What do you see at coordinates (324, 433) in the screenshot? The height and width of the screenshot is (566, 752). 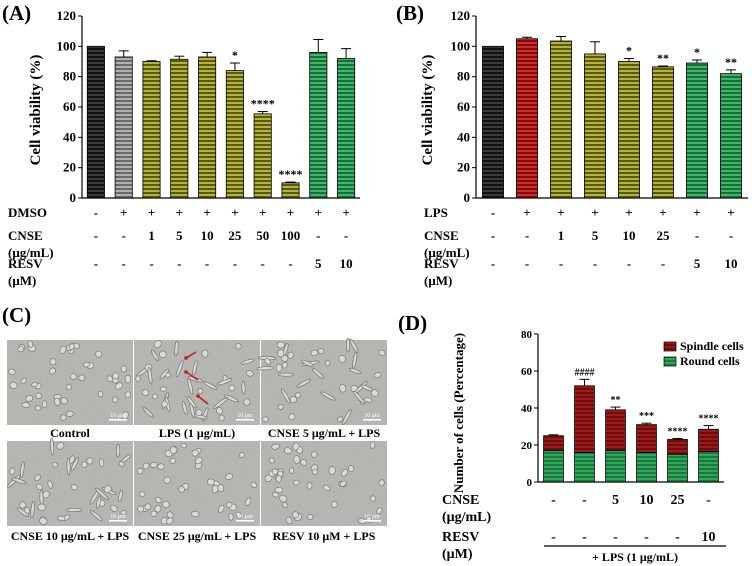 I see `micrograph-caption: CNSE 5 μg/mL + LPS` at bounding box center [324, 433].